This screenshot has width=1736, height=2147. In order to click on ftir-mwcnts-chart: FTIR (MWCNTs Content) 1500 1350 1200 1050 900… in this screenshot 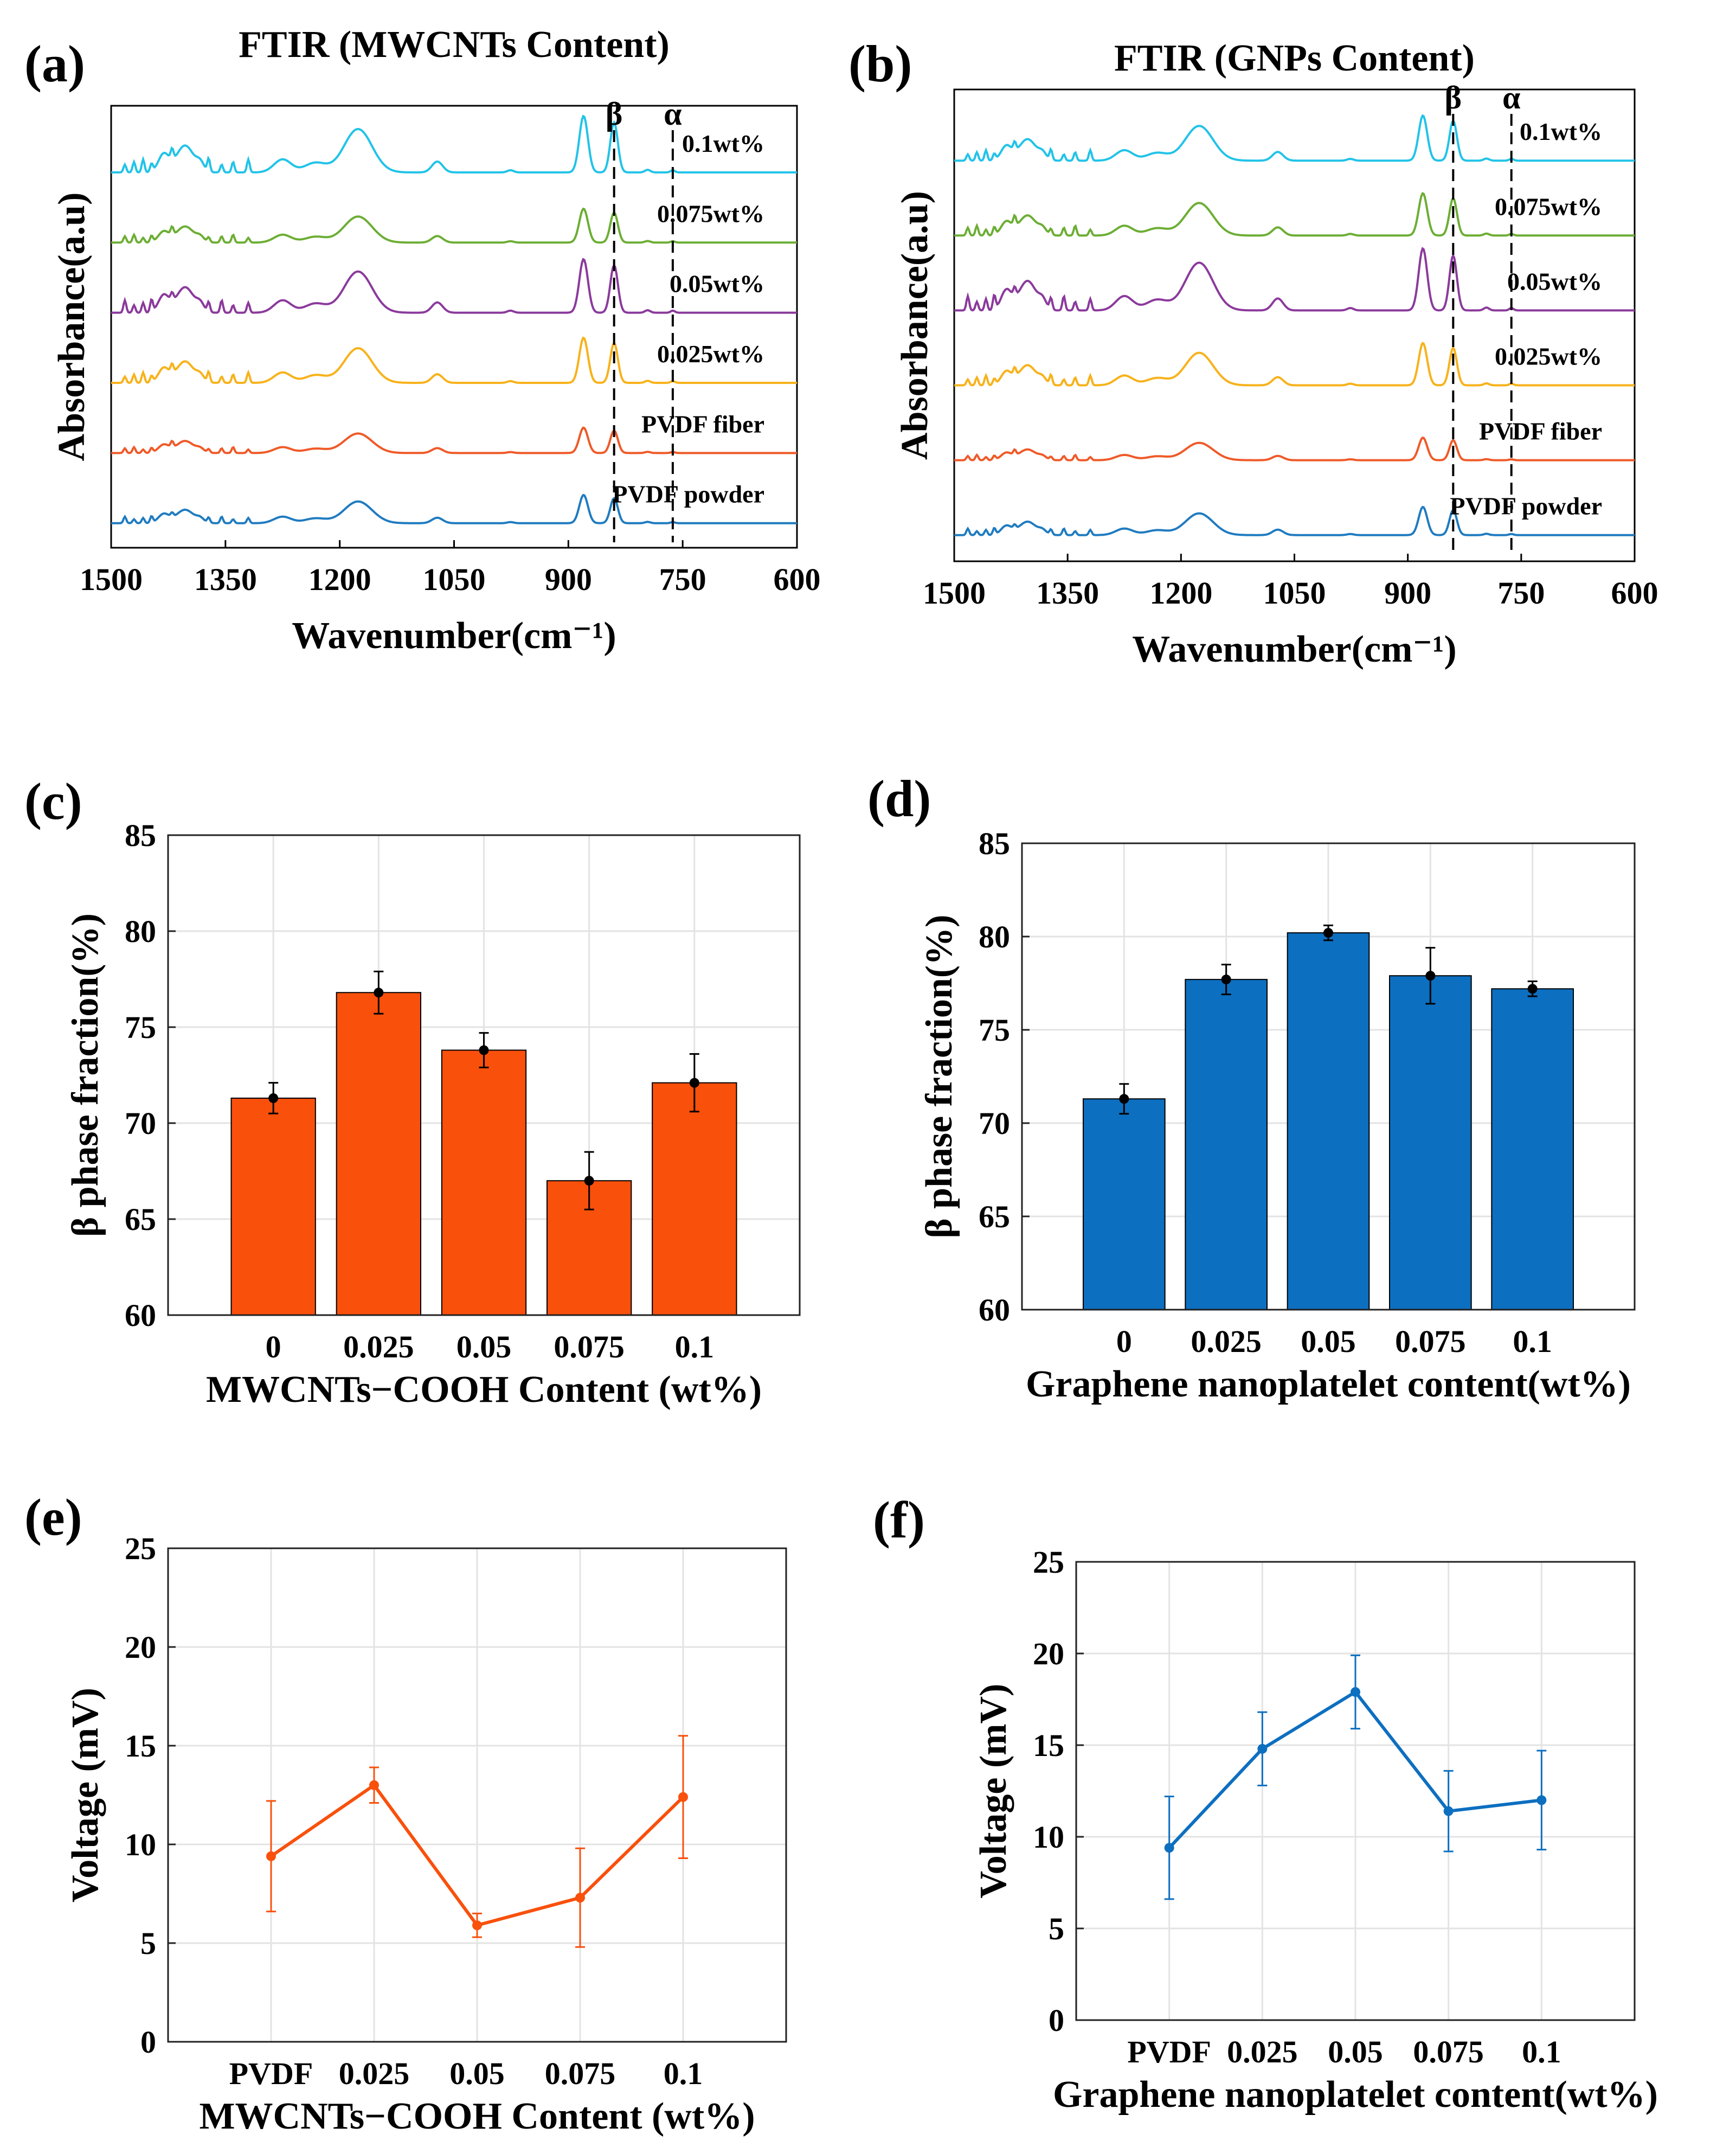, I will do `click(436, 340)`.